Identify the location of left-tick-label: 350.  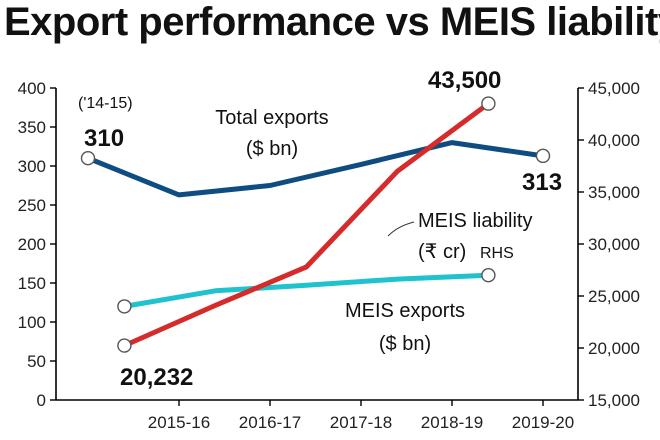
(32, 127).